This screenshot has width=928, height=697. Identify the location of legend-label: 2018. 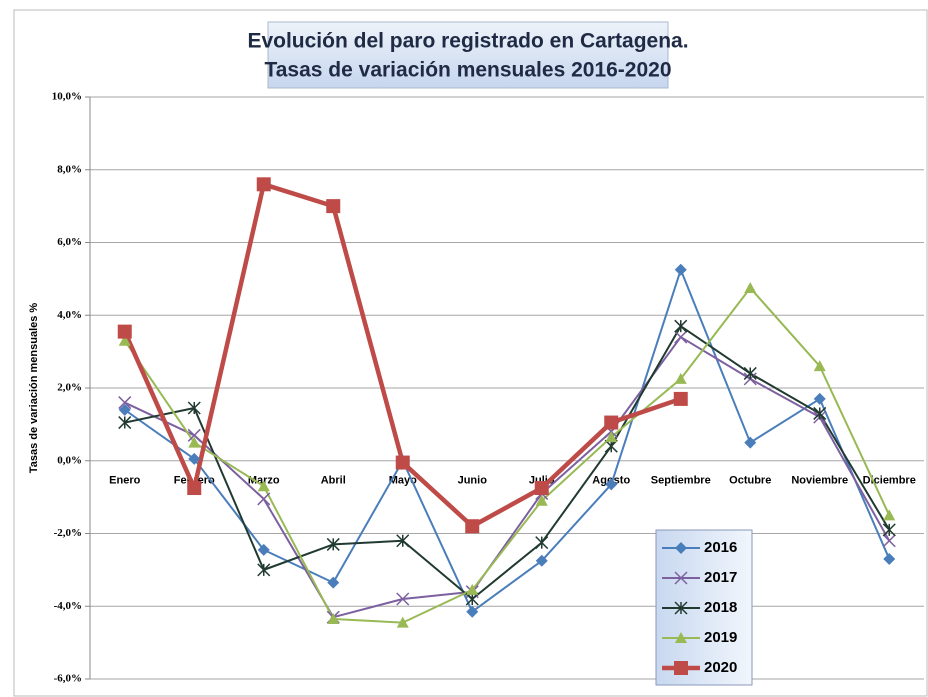
(720, 607).